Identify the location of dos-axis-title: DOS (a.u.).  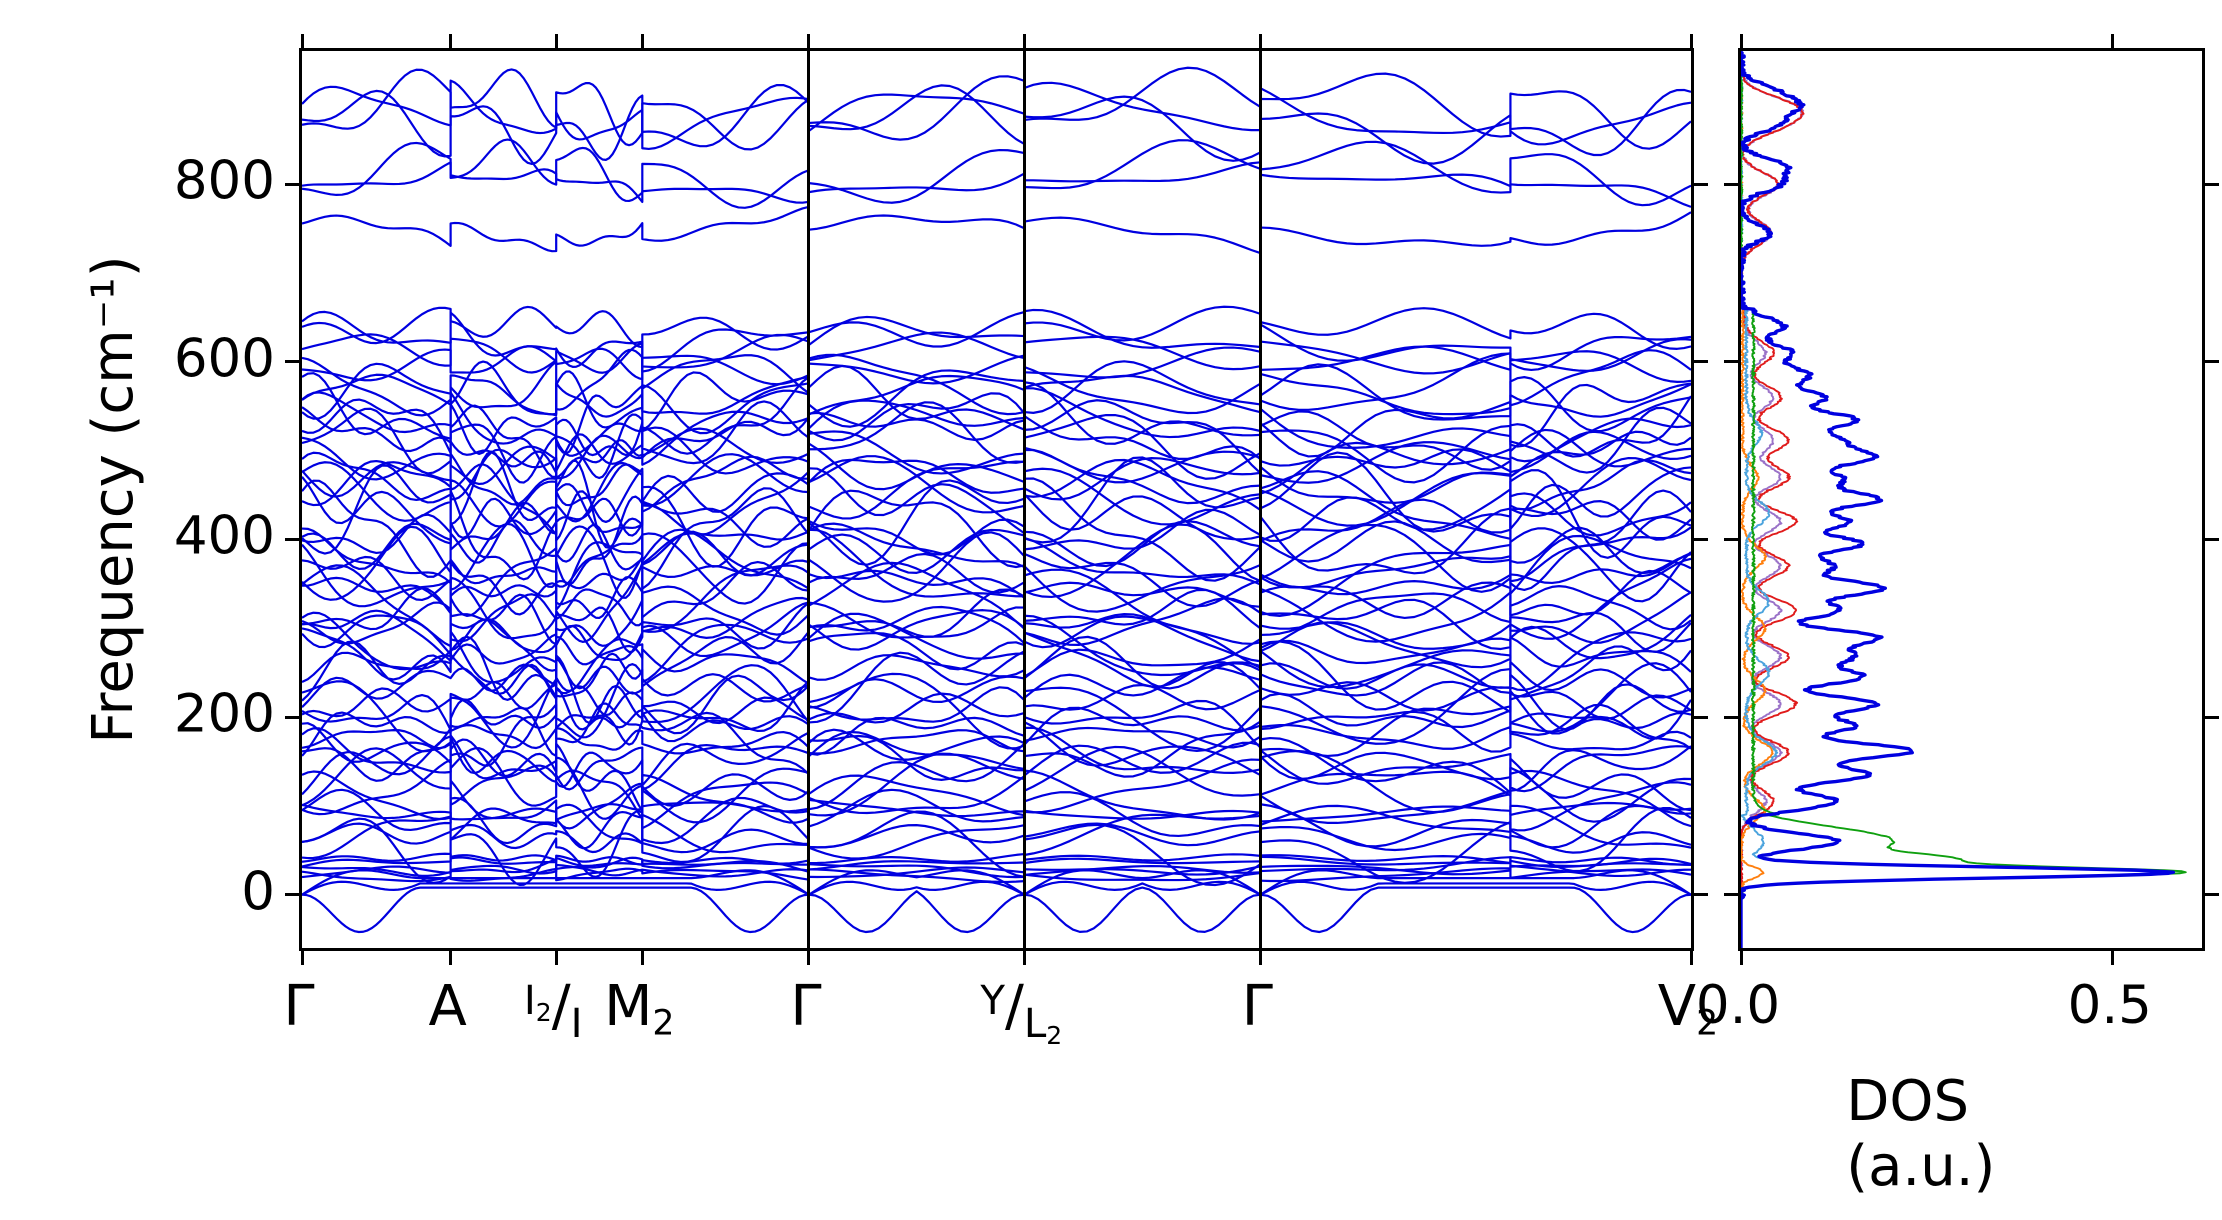
(1921, 1134).